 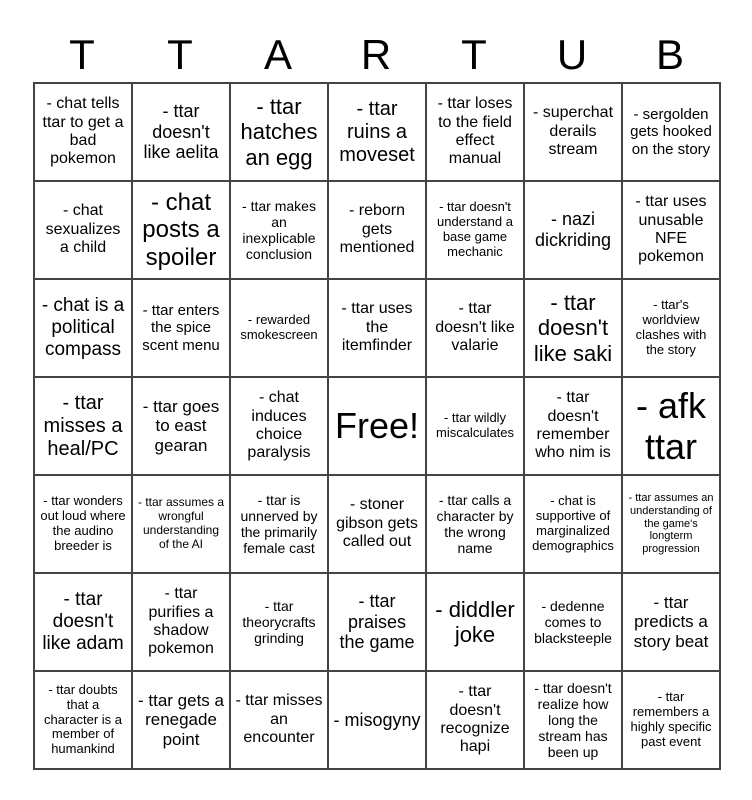 I want to click on bingo-cell: - chat is a political compass, so click(x=83, y=328).